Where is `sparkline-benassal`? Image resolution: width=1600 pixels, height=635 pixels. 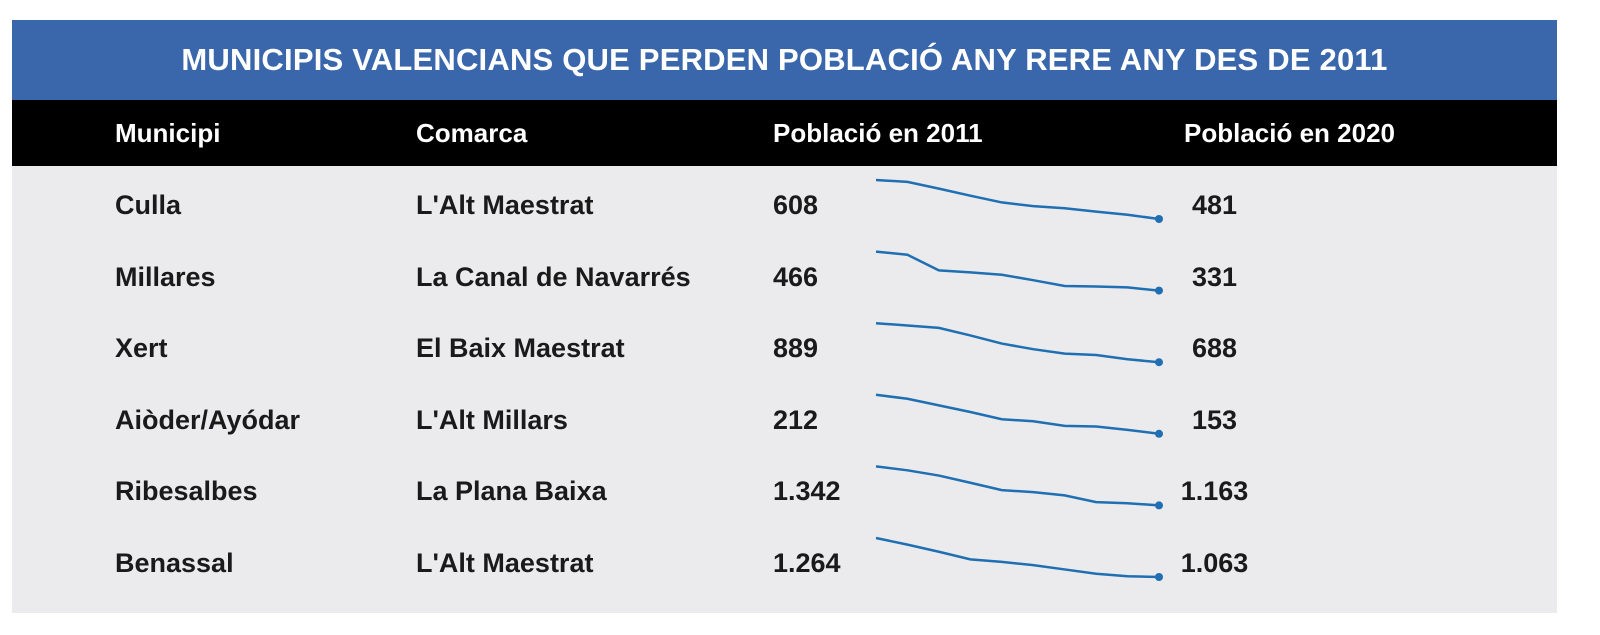 sparkline-benassal is located at coordinates (1017, 557).